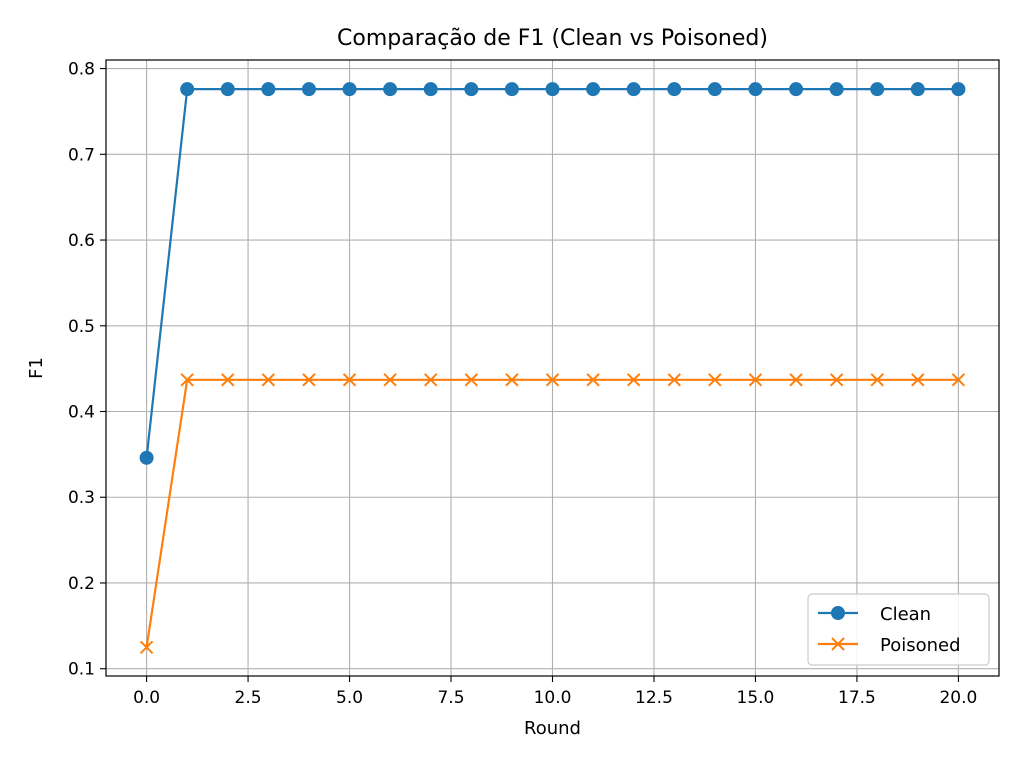  What do you see at coordinates (958, 698) in the screenshot?
I see `x-tick-label: 20.0` at bounding box center [958, 698].